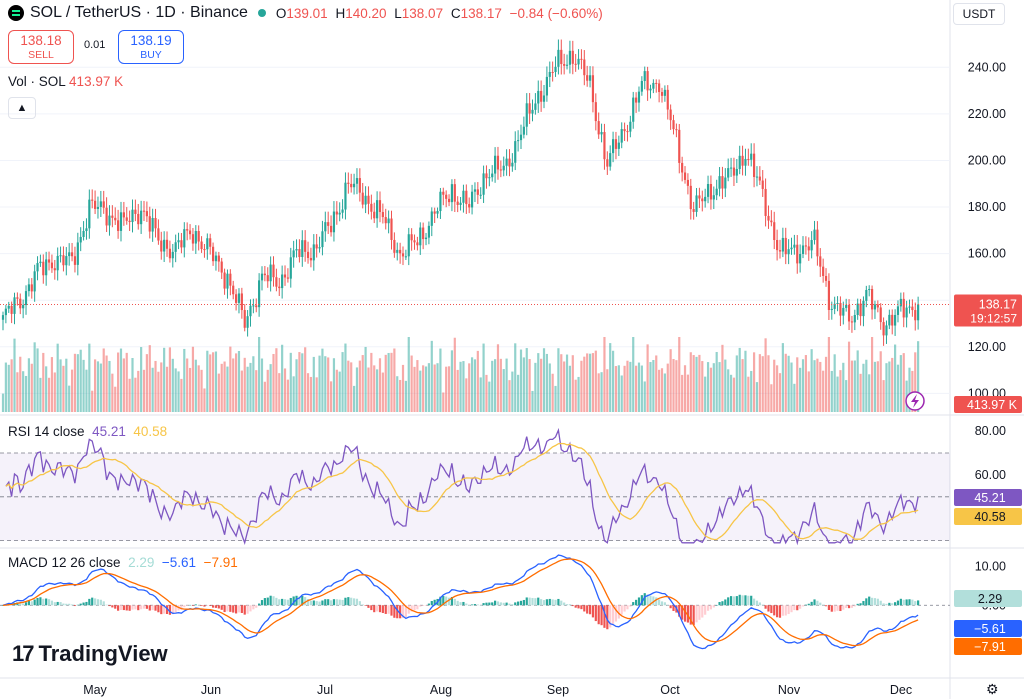  I want to click on sell-button: 138.18 SELL, so click(41, 47).